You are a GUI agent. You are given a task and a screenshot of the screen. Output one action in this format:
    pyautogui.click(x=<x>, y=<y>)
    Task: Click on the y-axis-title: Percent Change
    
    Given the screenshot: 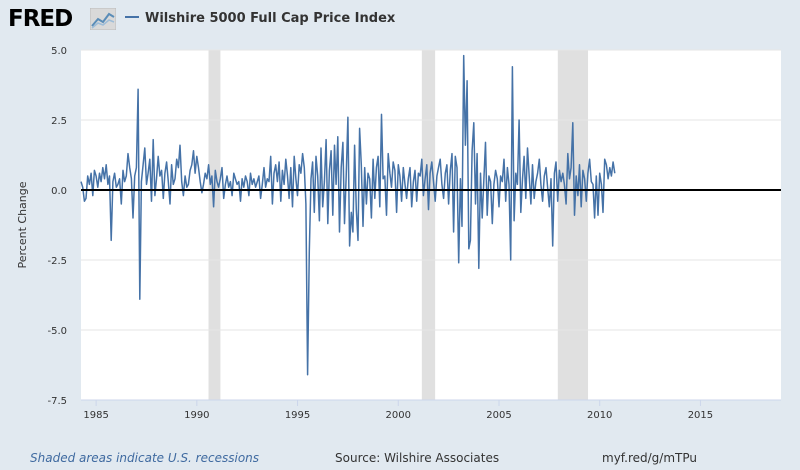 What is the action you would take?
    pyautogui.click(x=22, y=224)
    